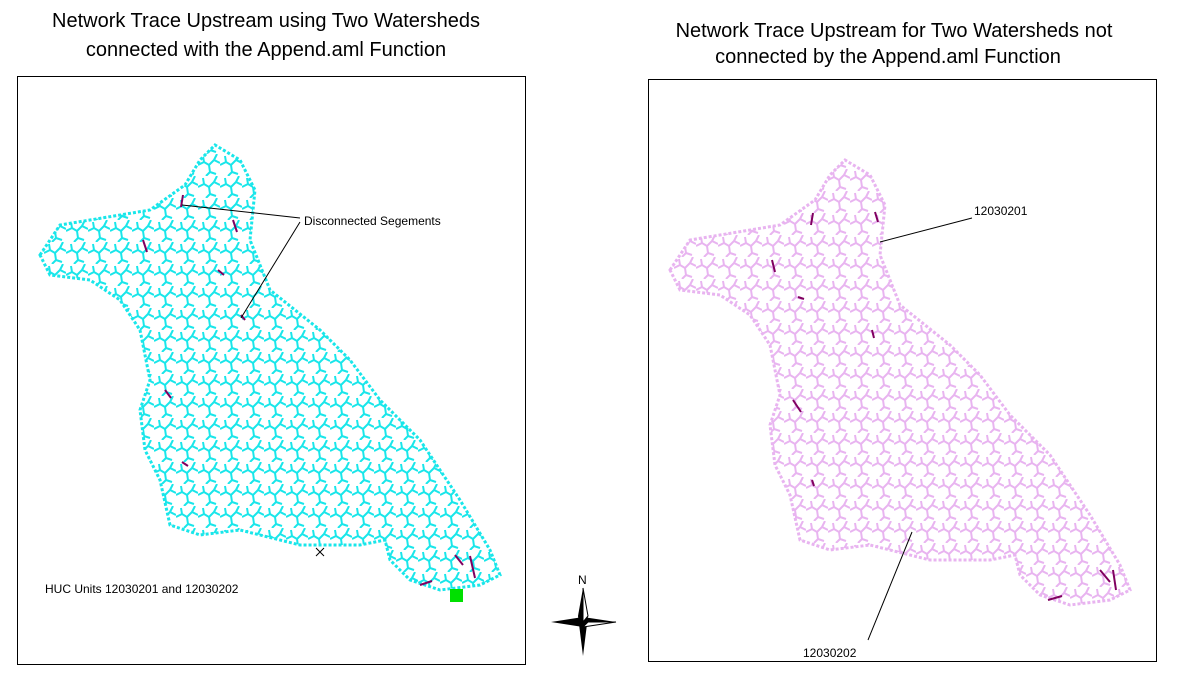 This screenshot has height=695, width=1189. Describe the element at coordinates (142, 589) in the screenshot. I see `huc-caption: HUC Units 12030201 and 12030202` at that location.